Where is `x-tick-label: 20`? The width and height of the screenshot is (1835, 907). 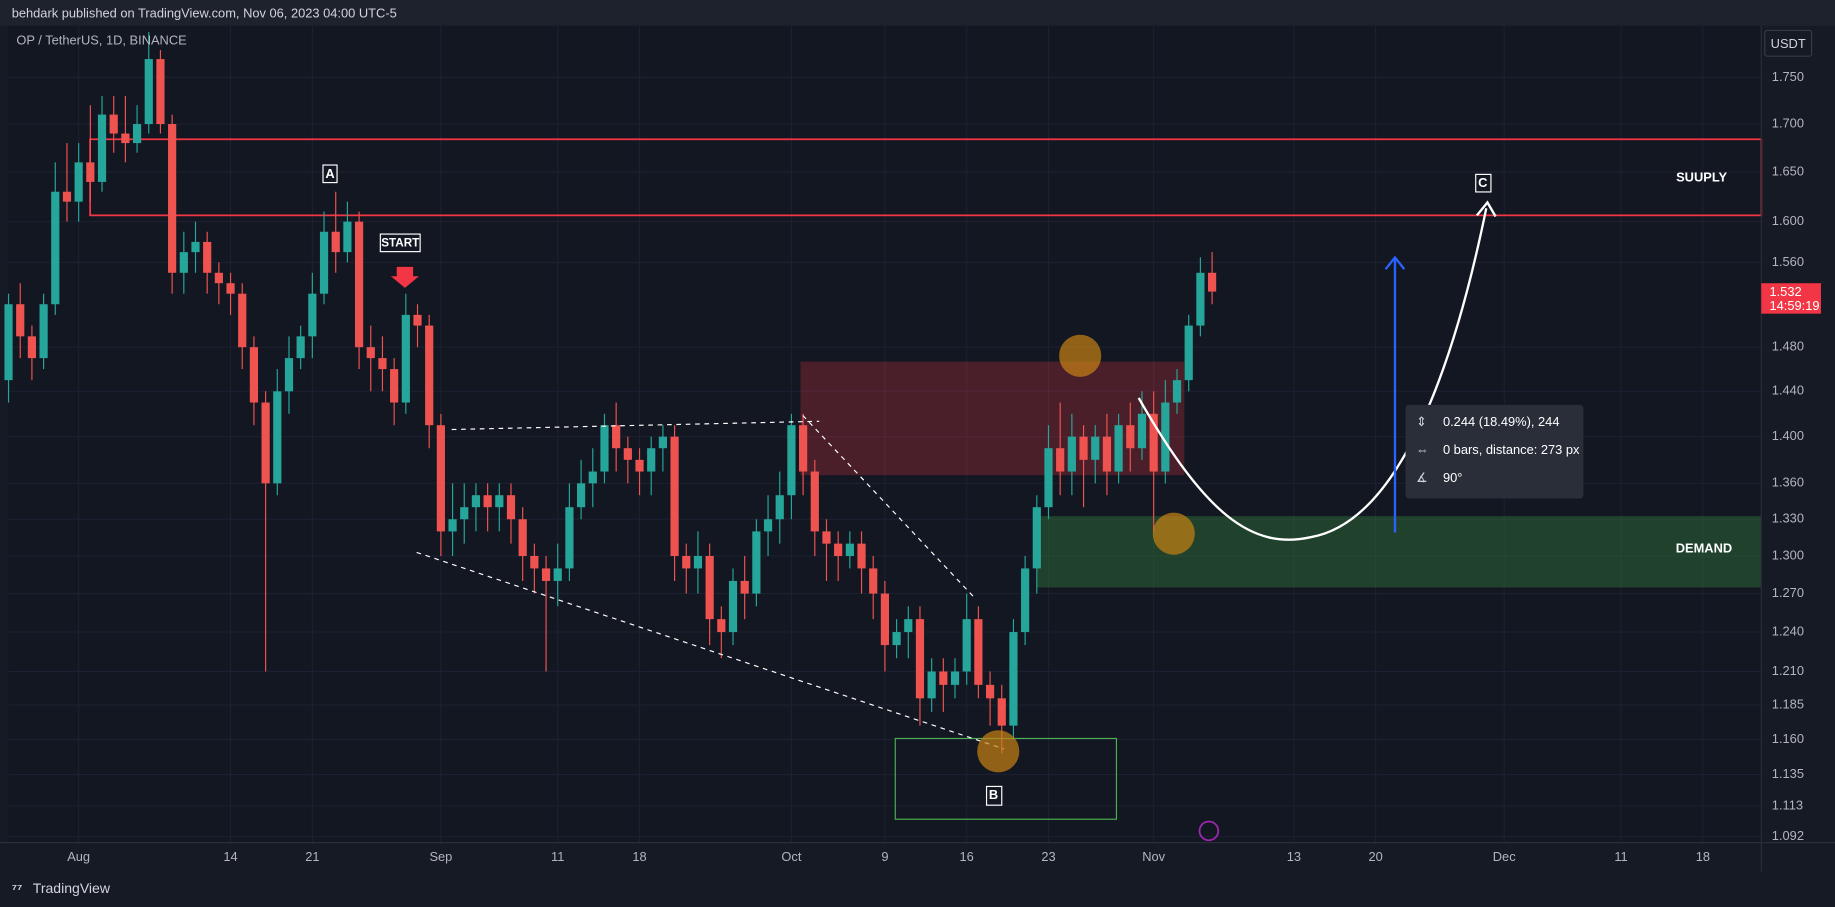
x-tick-label: 20 is located at coordinates (1376, 856).